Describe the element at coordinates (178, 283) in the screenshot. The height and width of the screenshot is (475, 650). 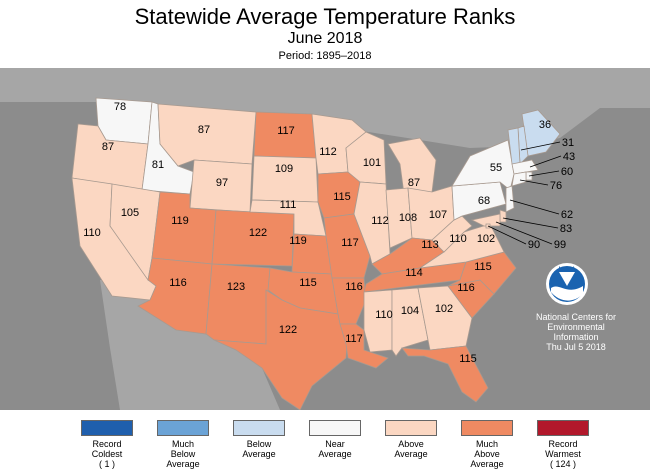
I see `rank-label-az: 116` at that location.